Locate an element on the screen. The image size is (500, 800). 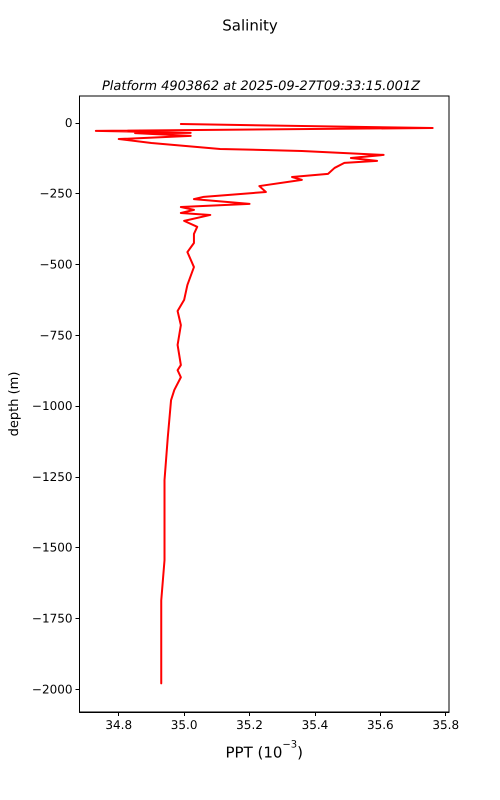
y-tick-label: −1250 is located at coordinates (52, 477).